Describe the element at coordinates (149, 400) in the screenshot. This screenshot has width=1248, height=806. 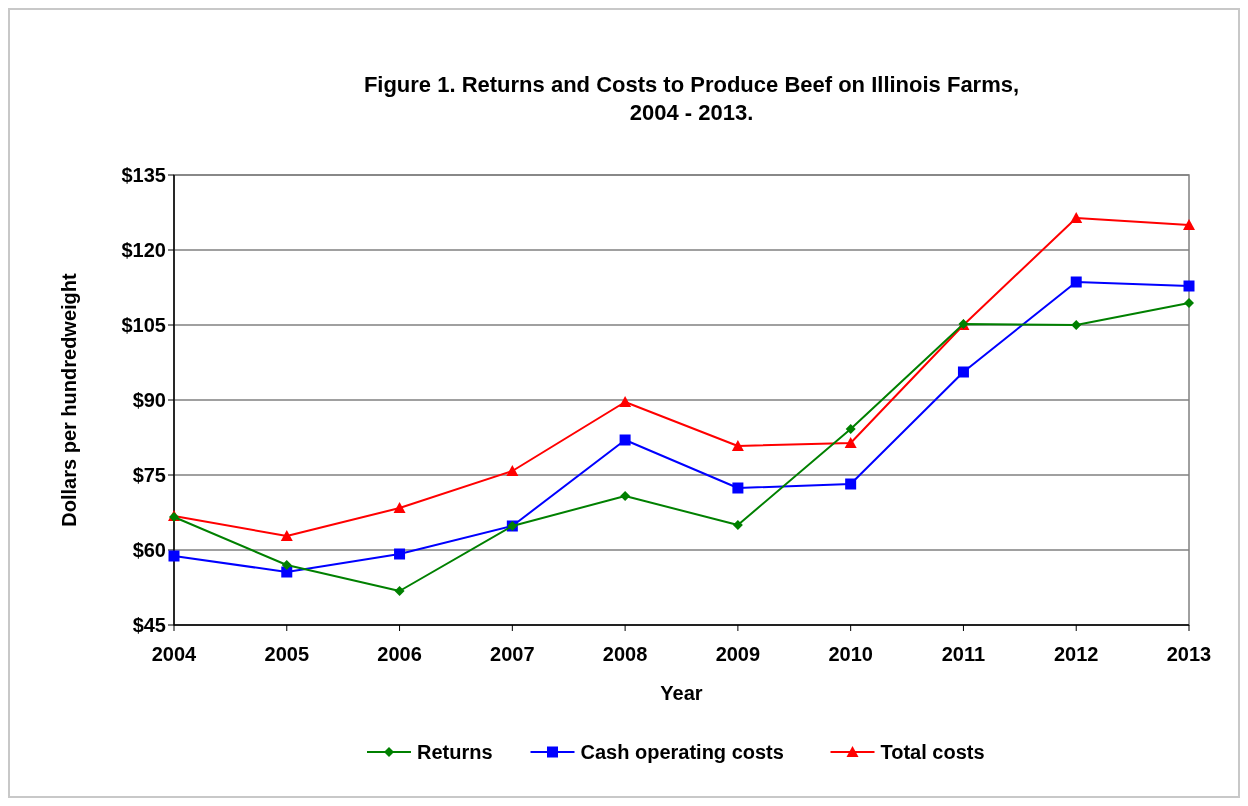
I see `y-tick-label: $90` at that location.